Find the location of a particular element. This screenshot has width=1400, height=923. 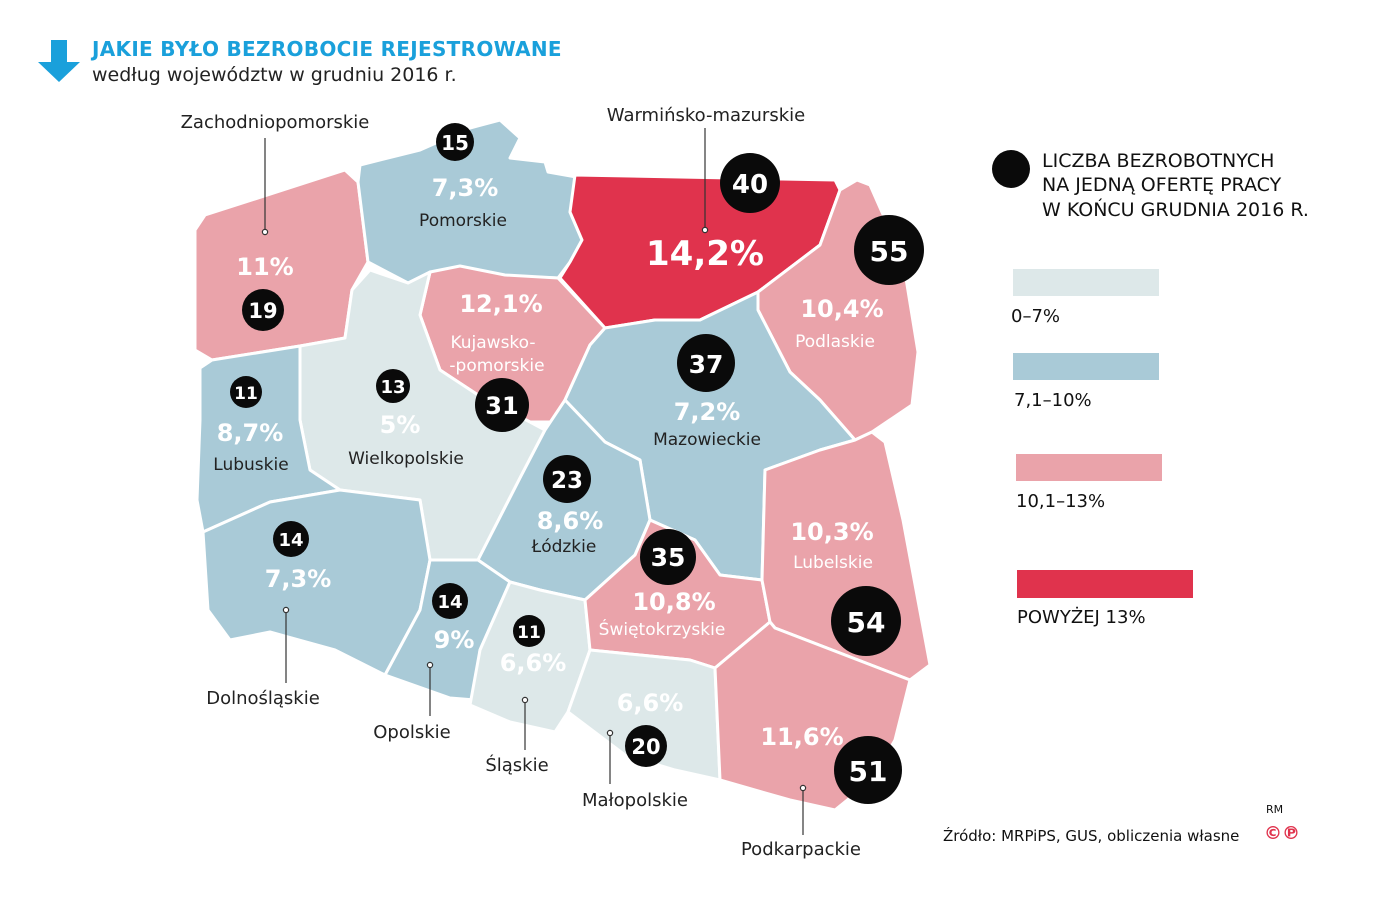

rate-pomorskie: 7,3% is located at coordinates (465, 188).